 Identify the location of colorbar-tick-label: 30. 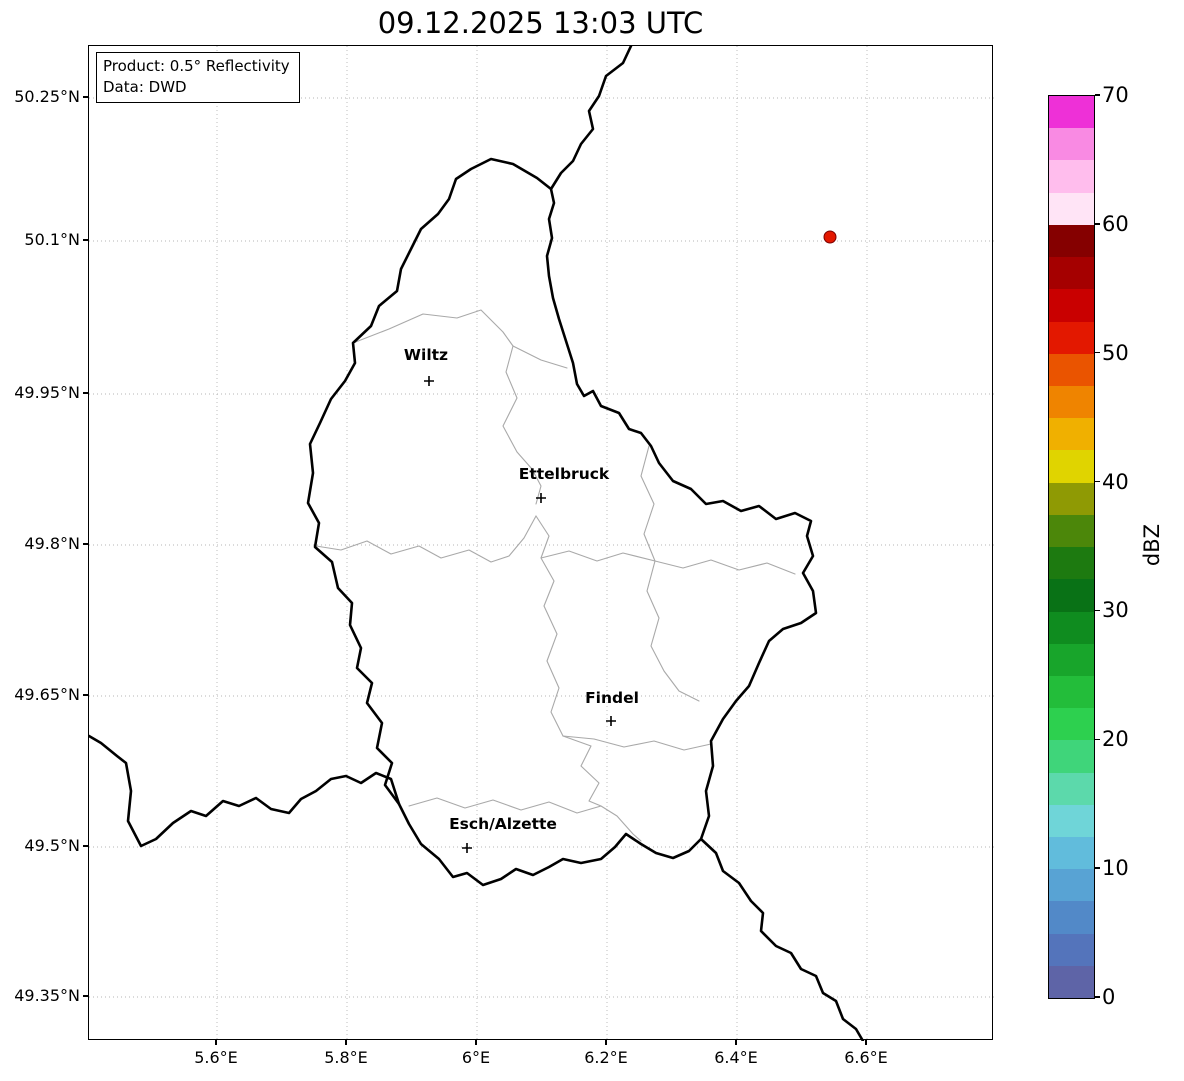
(1115, 610).